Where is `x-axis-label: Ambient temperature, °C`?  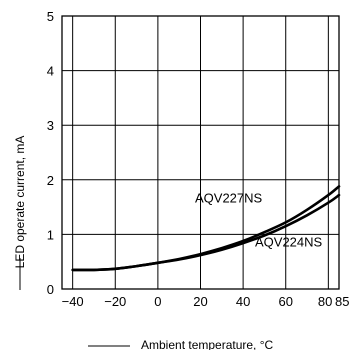 x-axis-label: Ambient temperature, °C is located at coordinates (207, 344).